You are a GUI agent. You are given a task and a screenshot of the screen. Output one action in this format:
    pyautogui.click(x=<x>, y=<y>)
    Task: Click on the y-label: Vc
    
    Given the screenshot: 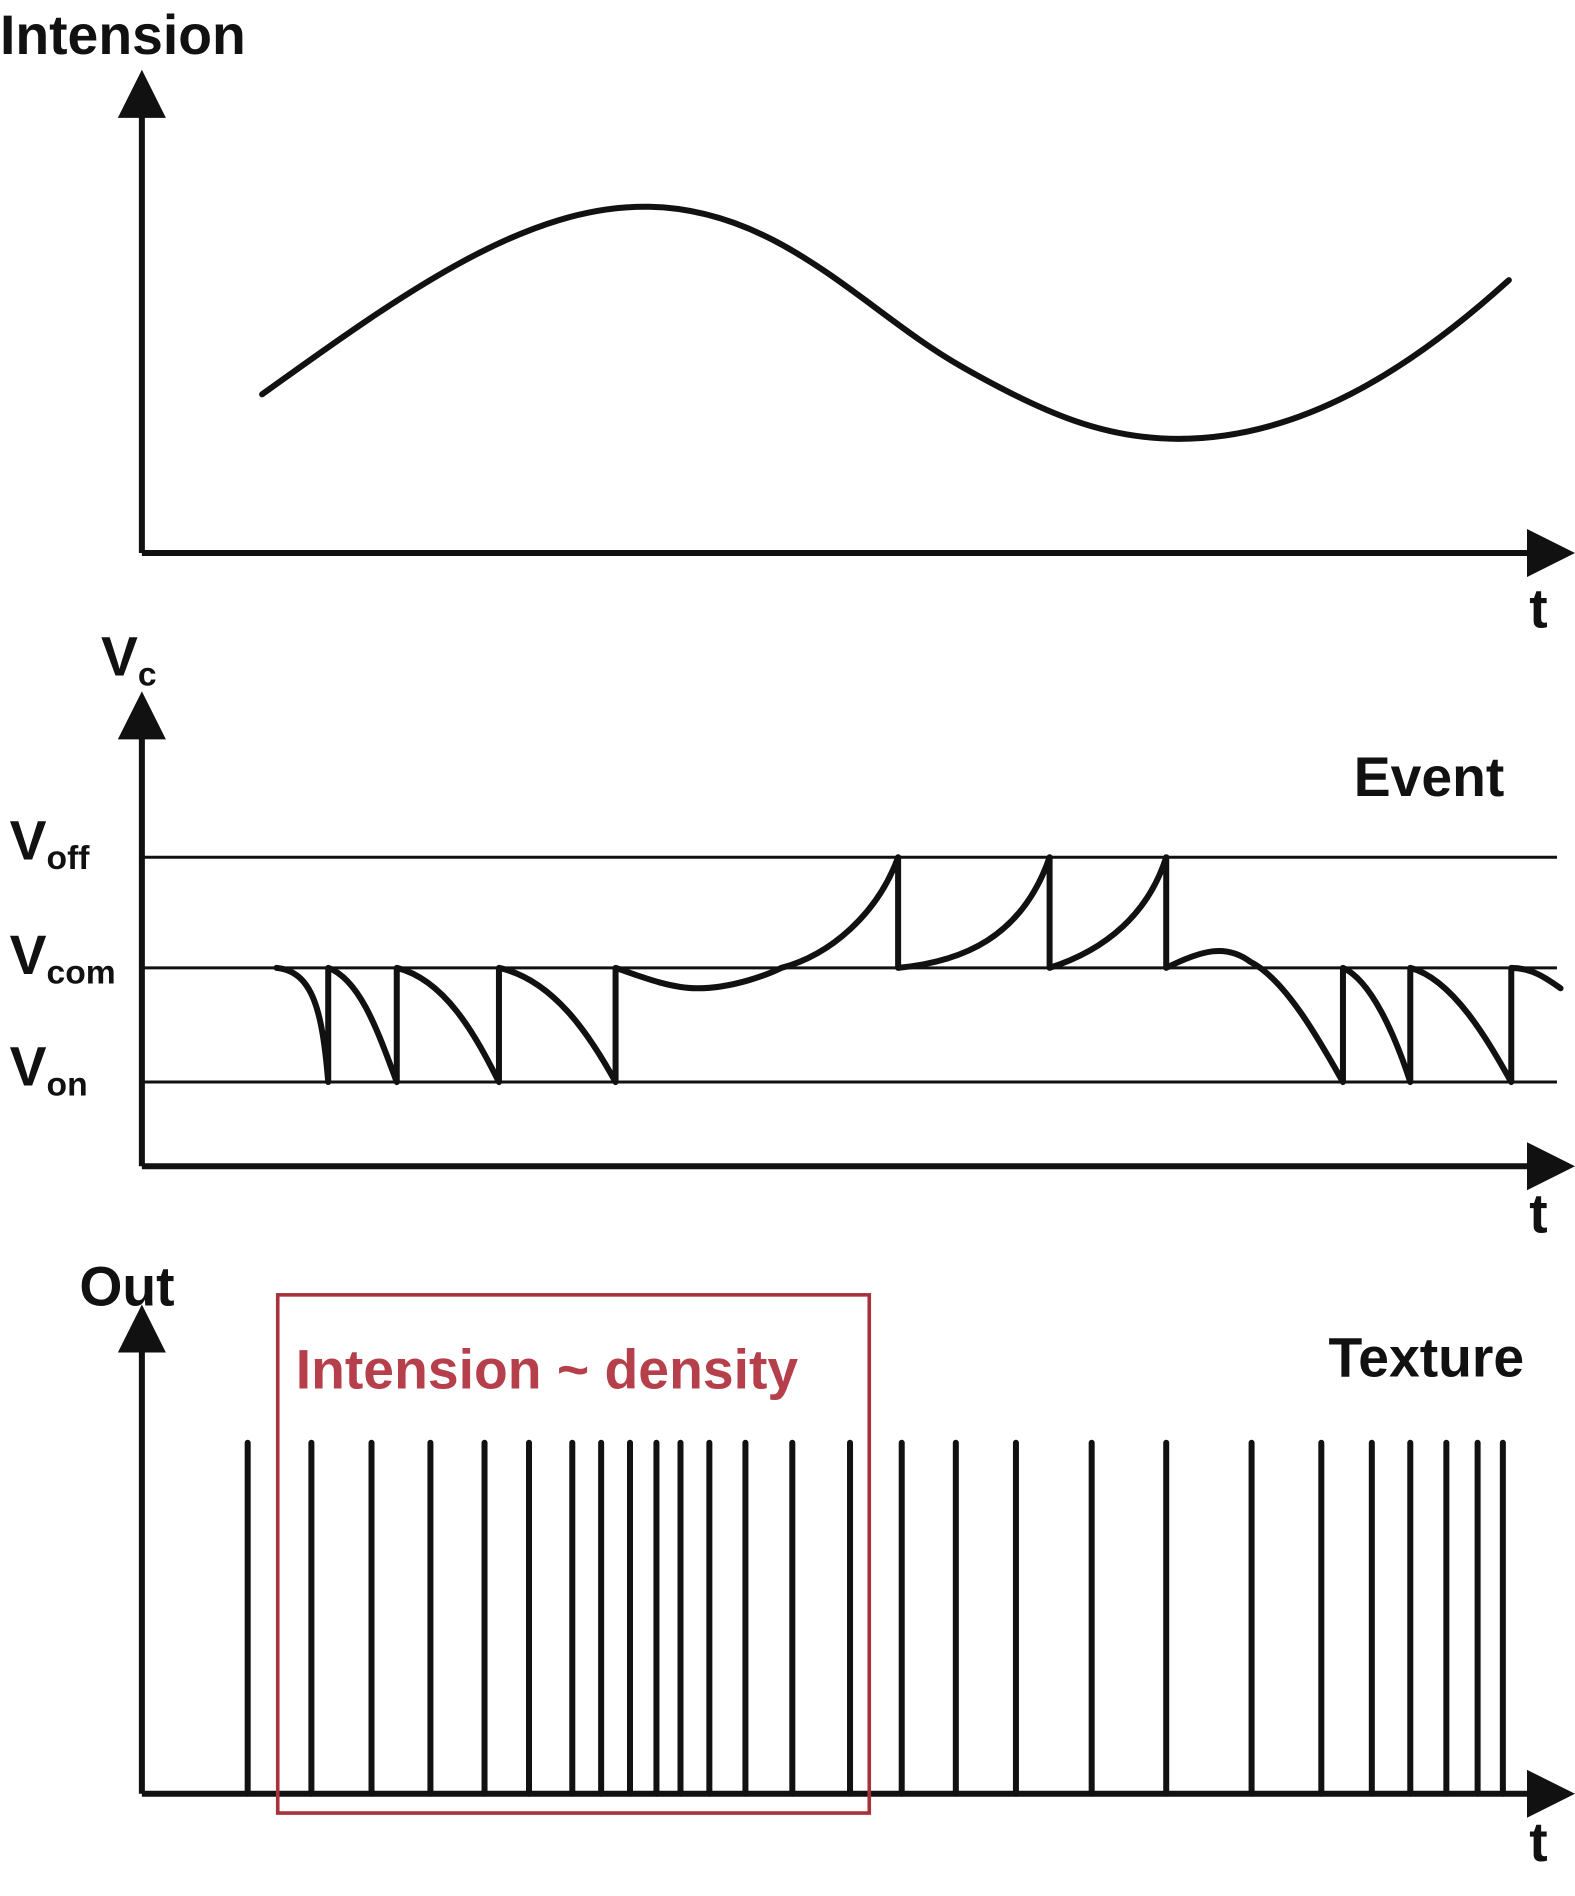 What is the action you would take?
    pyautogui.click(x=129, y=660)
    